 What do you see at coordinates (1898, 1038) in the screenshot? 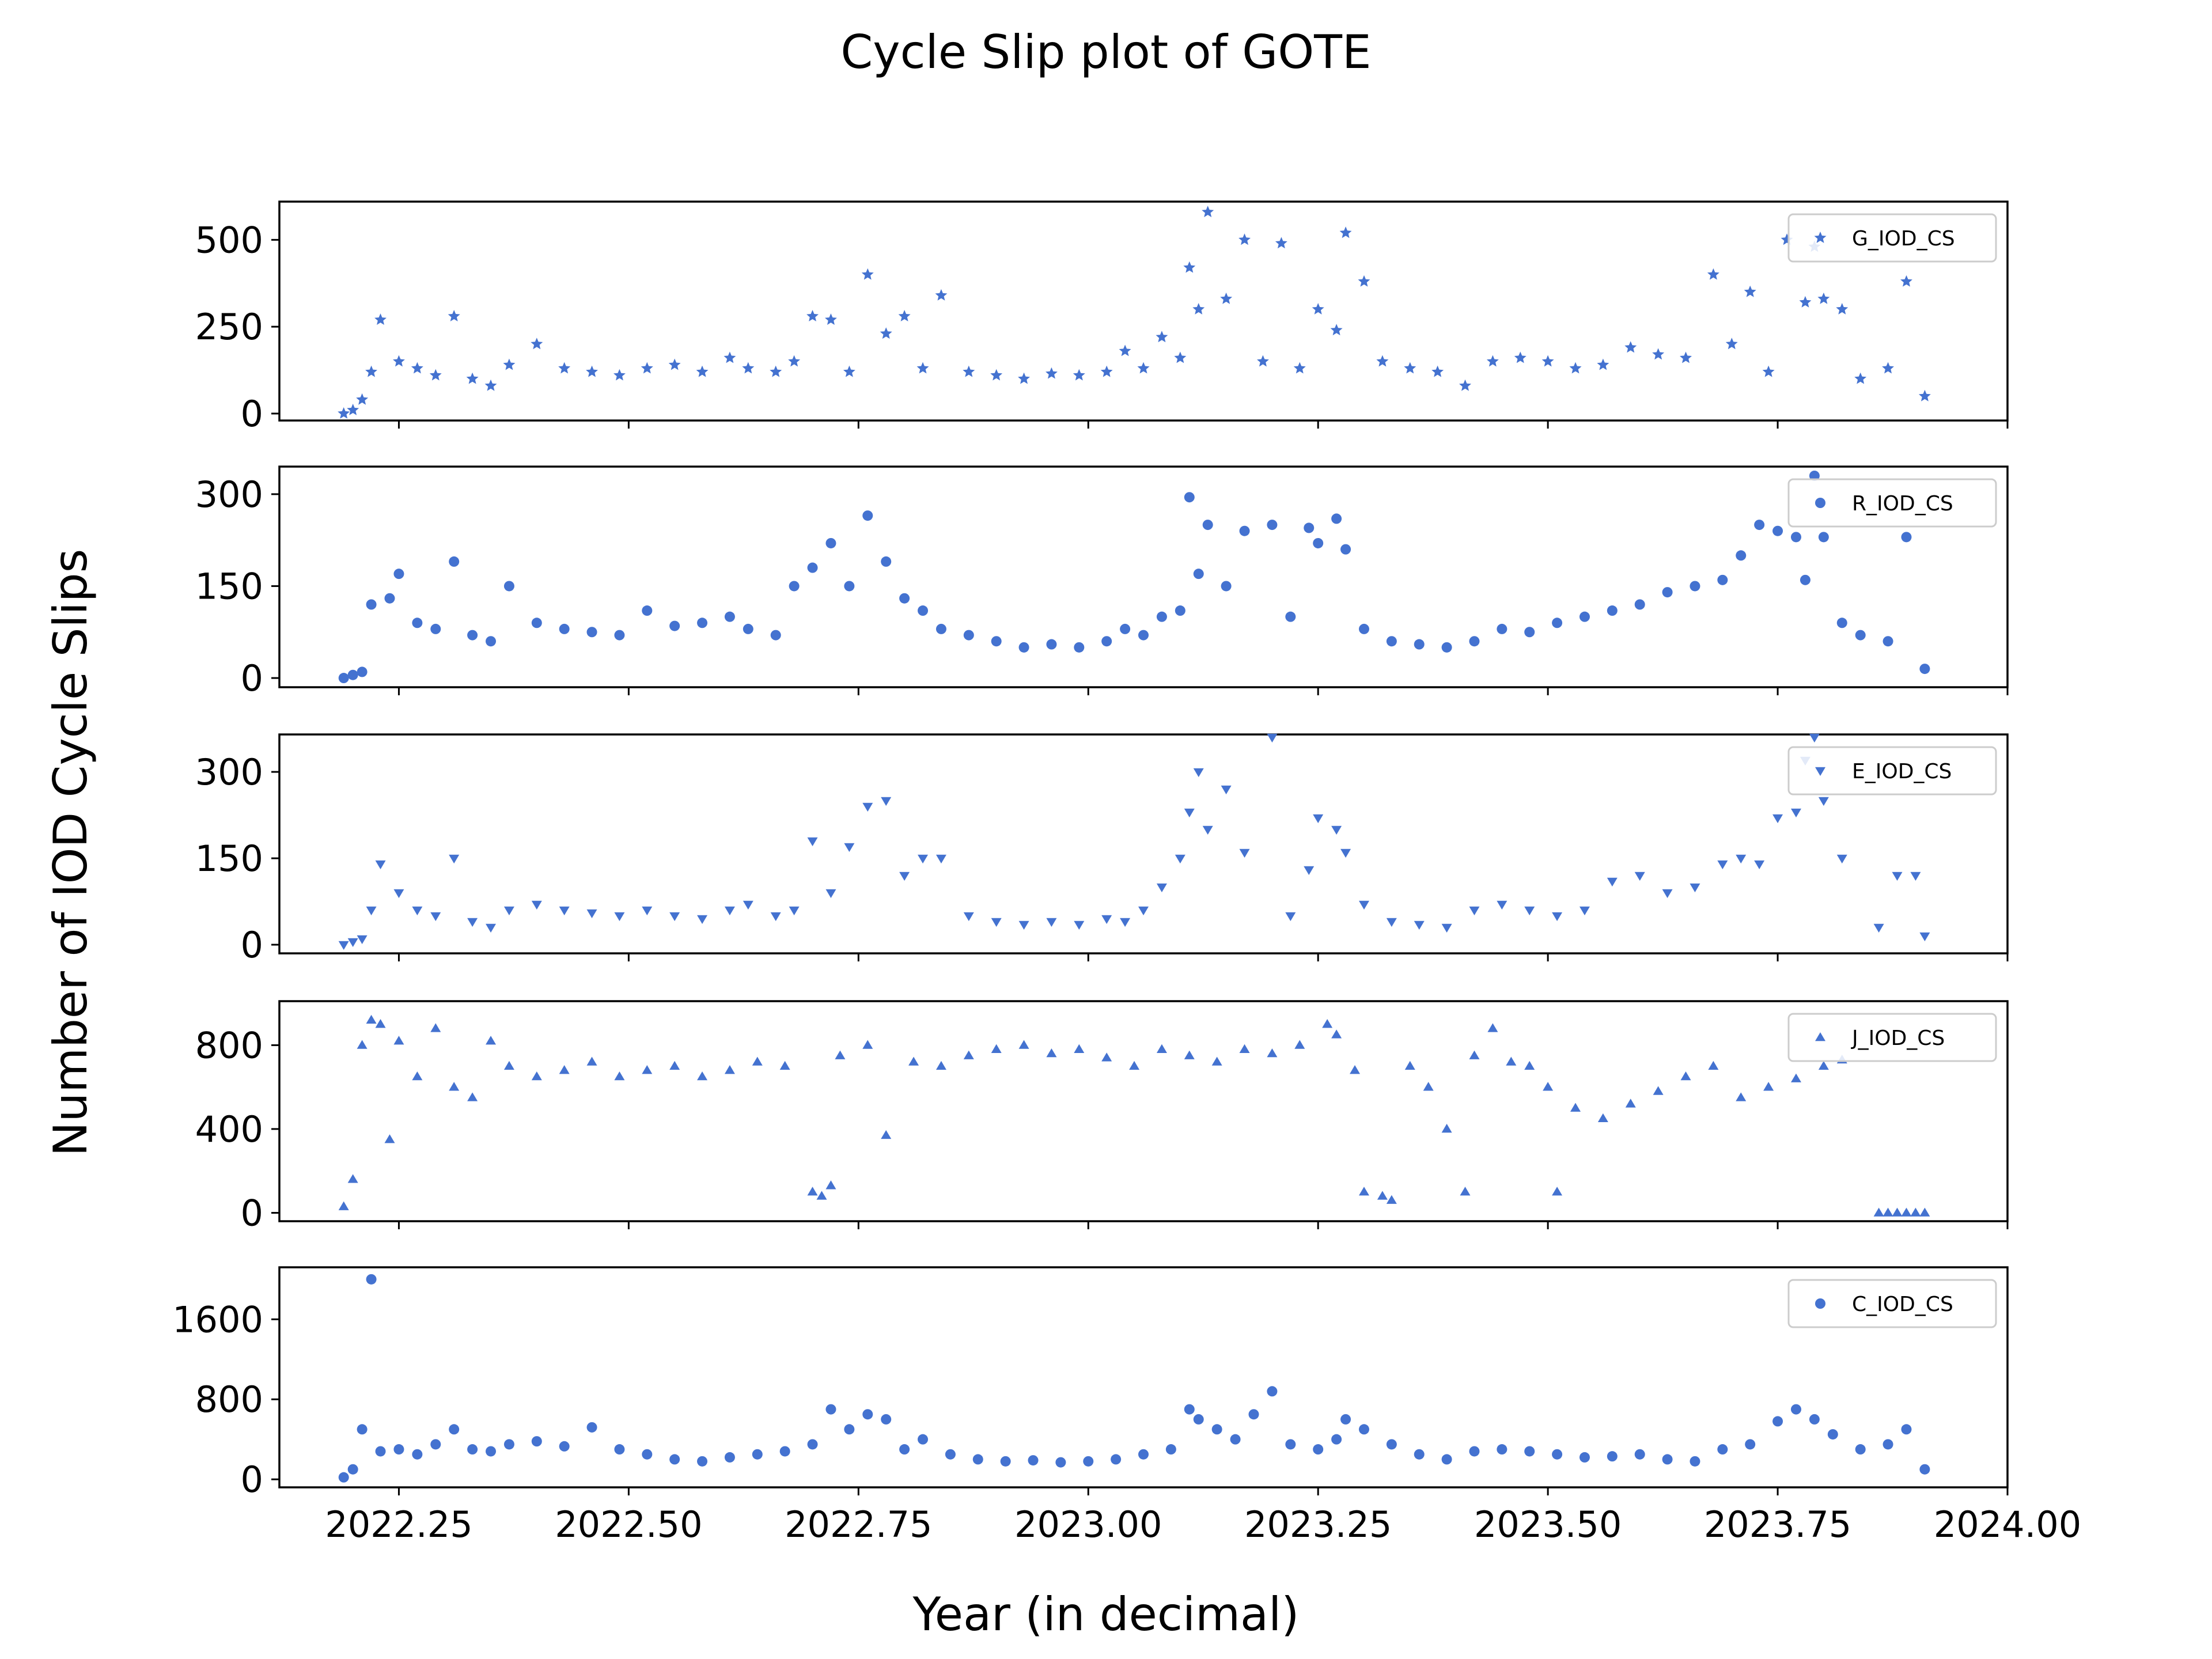
I see `legend-label: J_IOD_CS` at bounding box center [1898, 1038].